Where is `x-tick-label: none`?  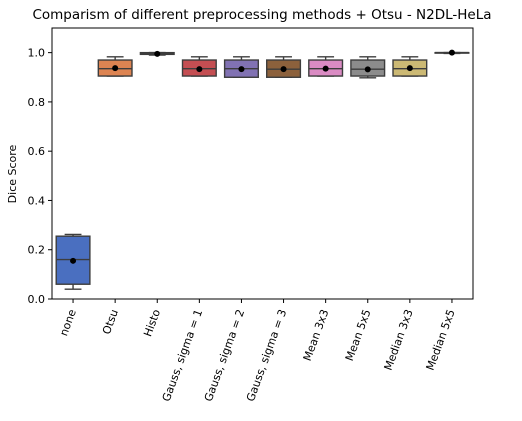
x-tick-label: none is located at coordinates (68, 322).